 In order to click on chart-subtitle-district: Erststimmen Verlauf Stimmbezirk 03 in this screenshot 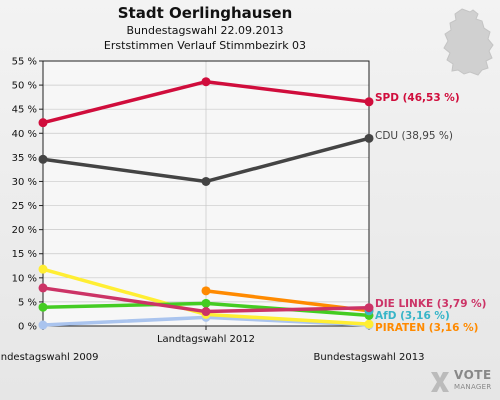, I will do `click(205, 45)`.